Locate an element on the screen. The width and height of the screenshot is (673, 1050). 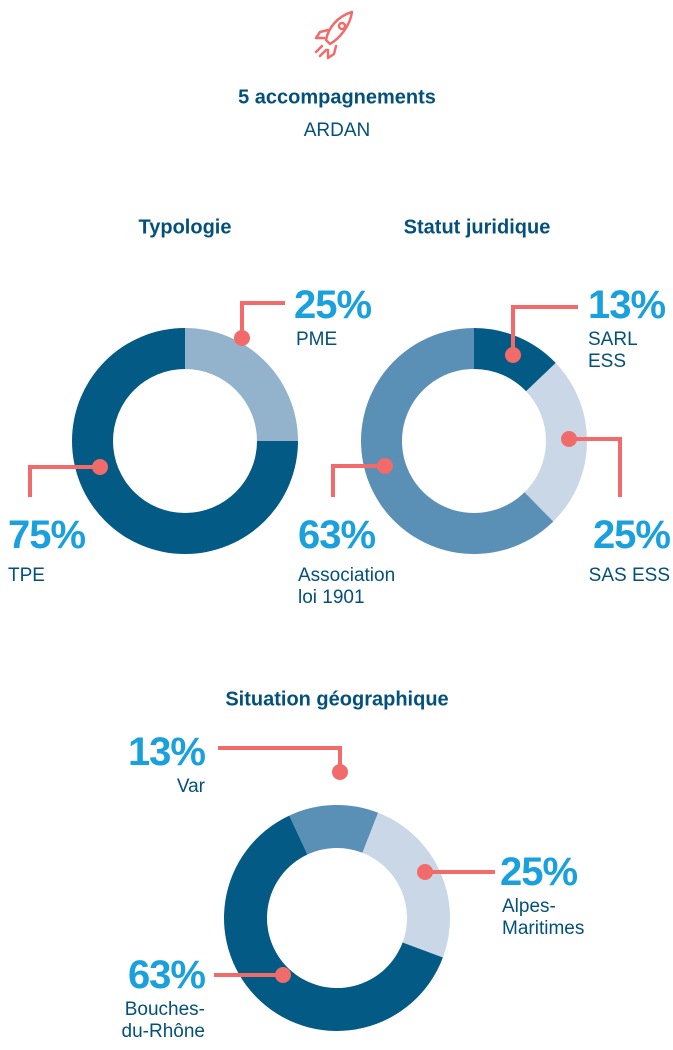
value-label: 75% is located at coordinates (47, 535).